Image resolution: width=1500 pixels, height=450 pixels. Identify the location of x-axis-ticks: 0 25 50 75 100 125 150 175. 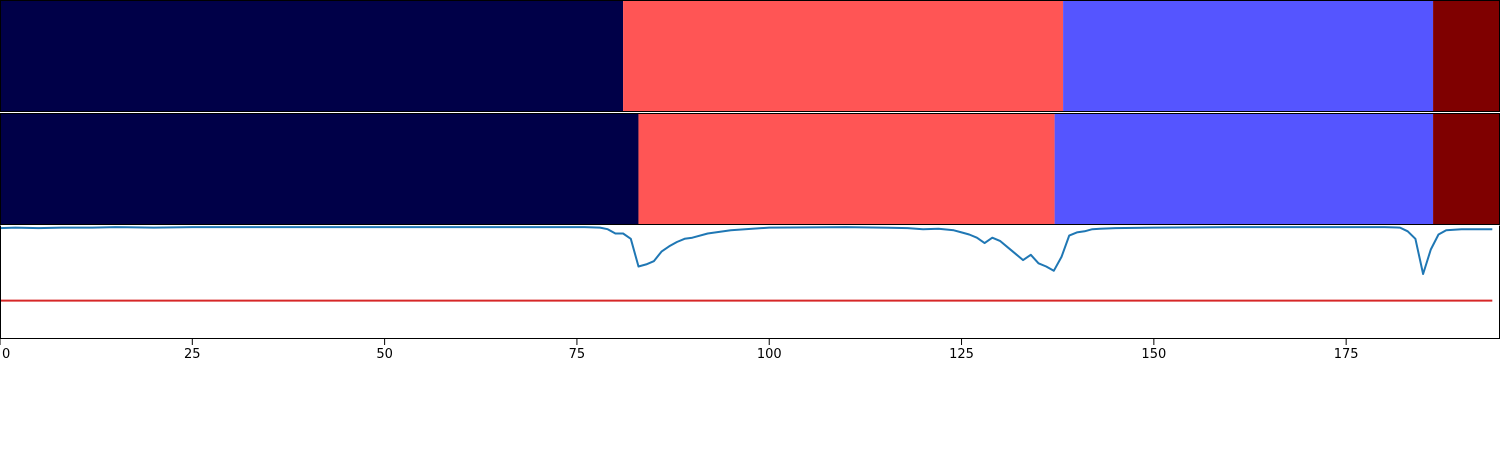
(679, 350).